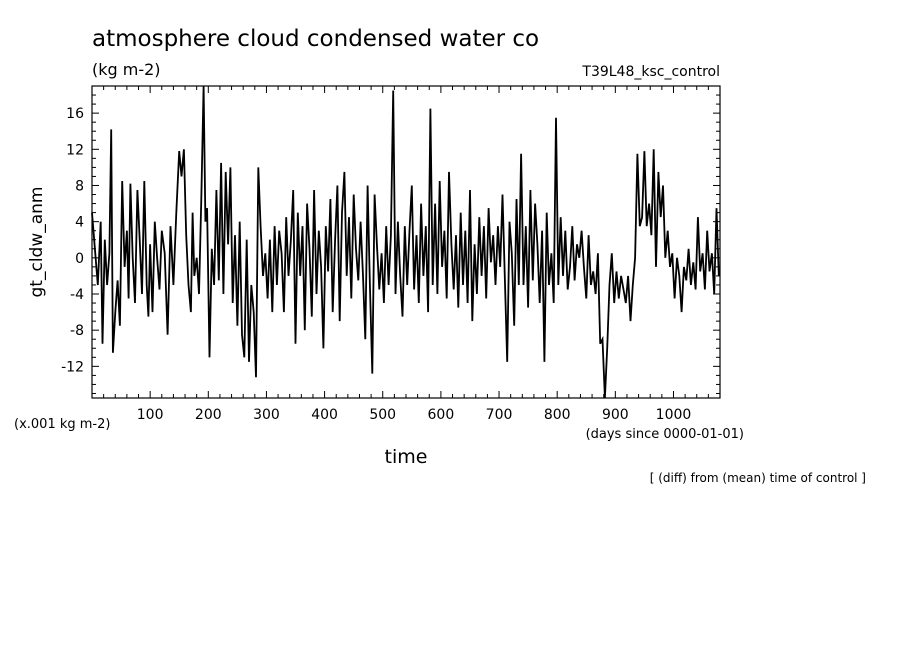  What do you see at coordinates (126, 69) in the screenshot?
I see `units-label: (kg m-2)` at bounding box center [126, 69].